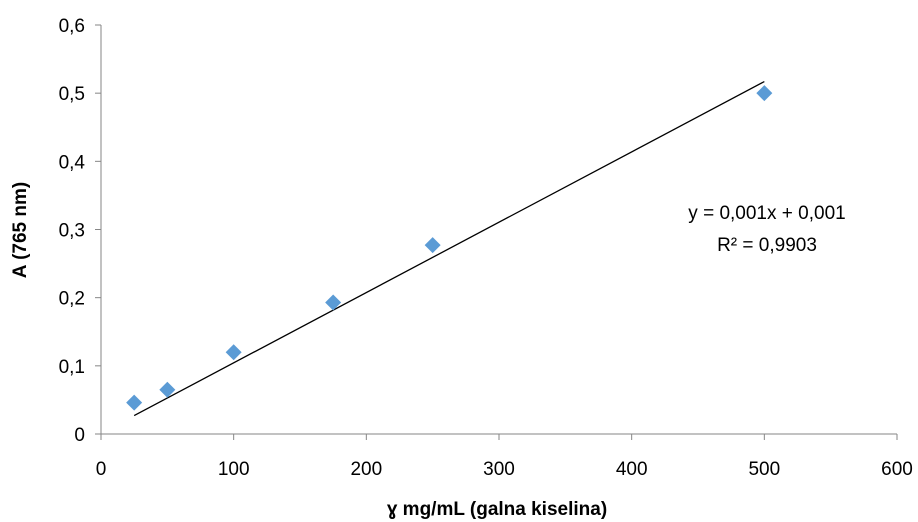 The image size is (918, 522). What do you see at coordinates (766, 213) in the screenshot?
I see `trendline-equation: y = 0,001x + 0,001` at bounding box center [766, 213].